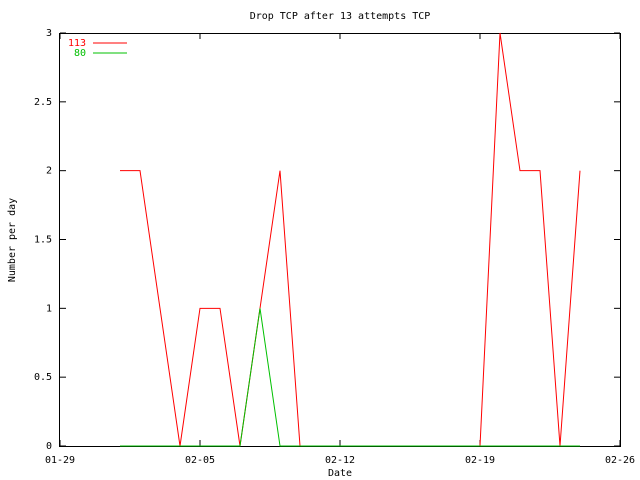 The height and width of the screenshot is (480, 640). I want to click on y-axis-label: Number per day, so click(12, 240).